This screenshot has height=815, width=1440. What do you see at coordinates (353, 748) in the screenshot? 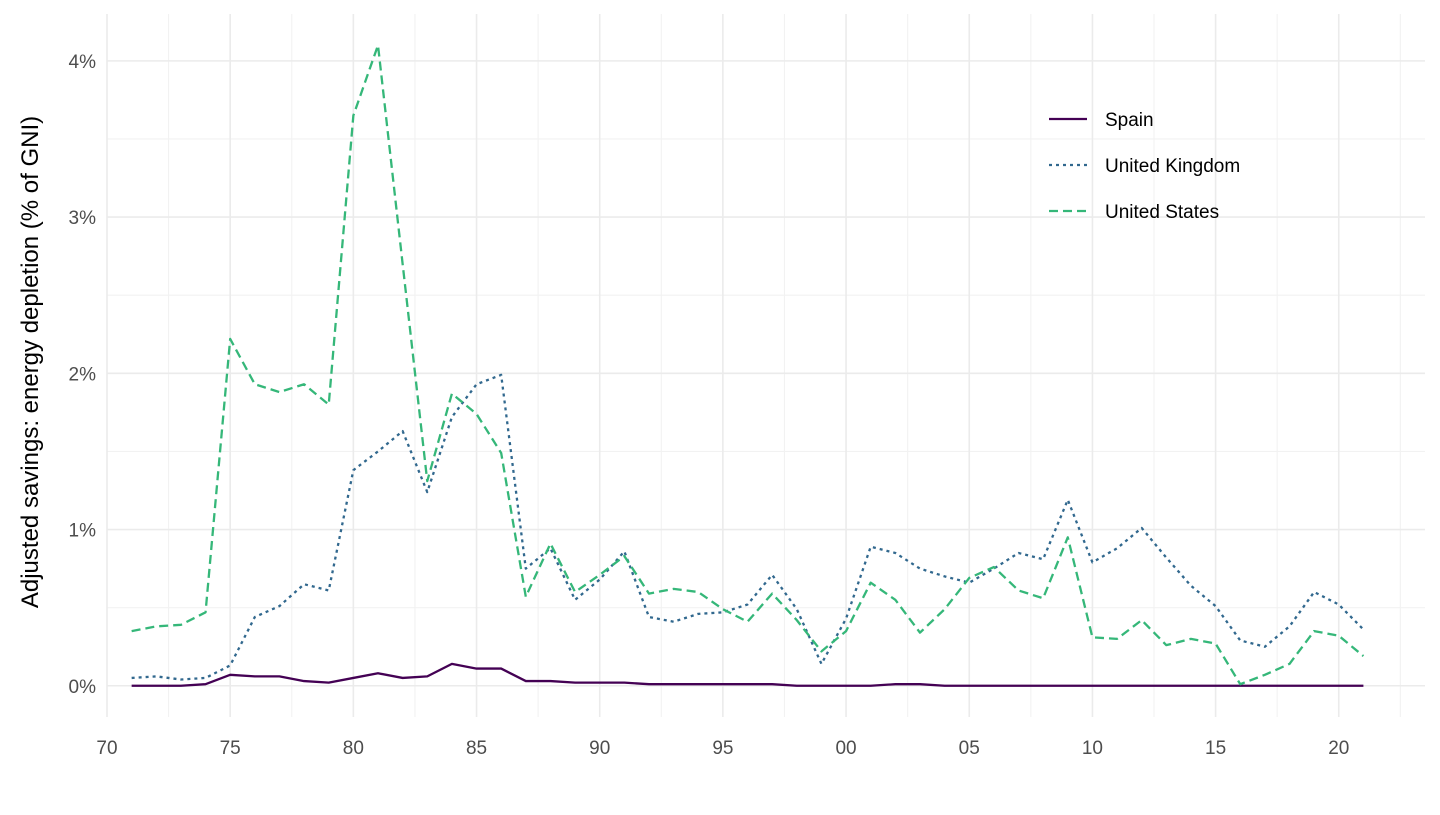
I see `x-tick-label: 80` at bounding box center [353, 748].